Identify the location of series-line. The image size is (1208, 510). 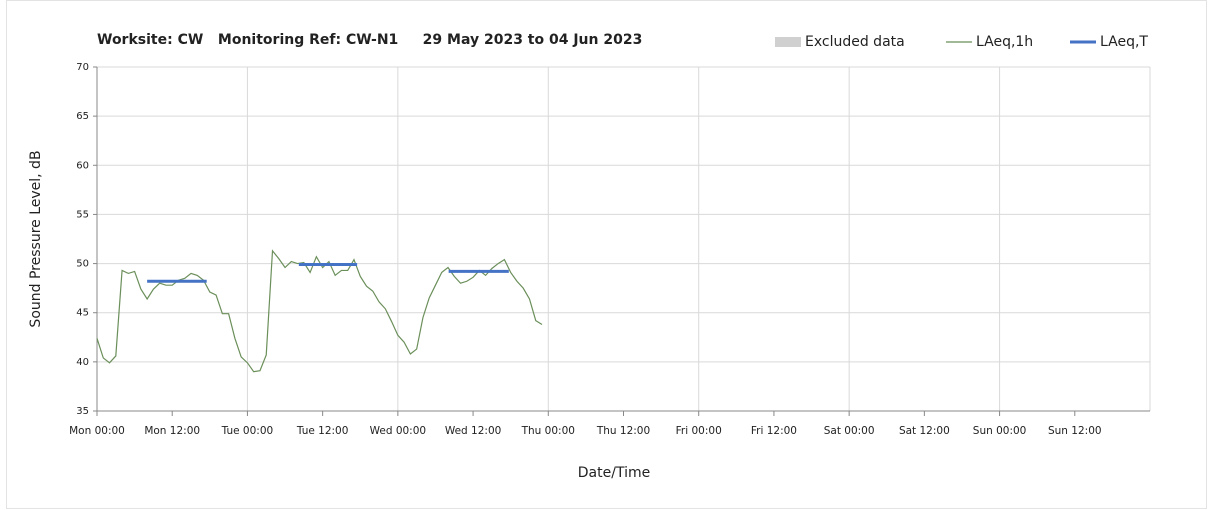
(319, 311).